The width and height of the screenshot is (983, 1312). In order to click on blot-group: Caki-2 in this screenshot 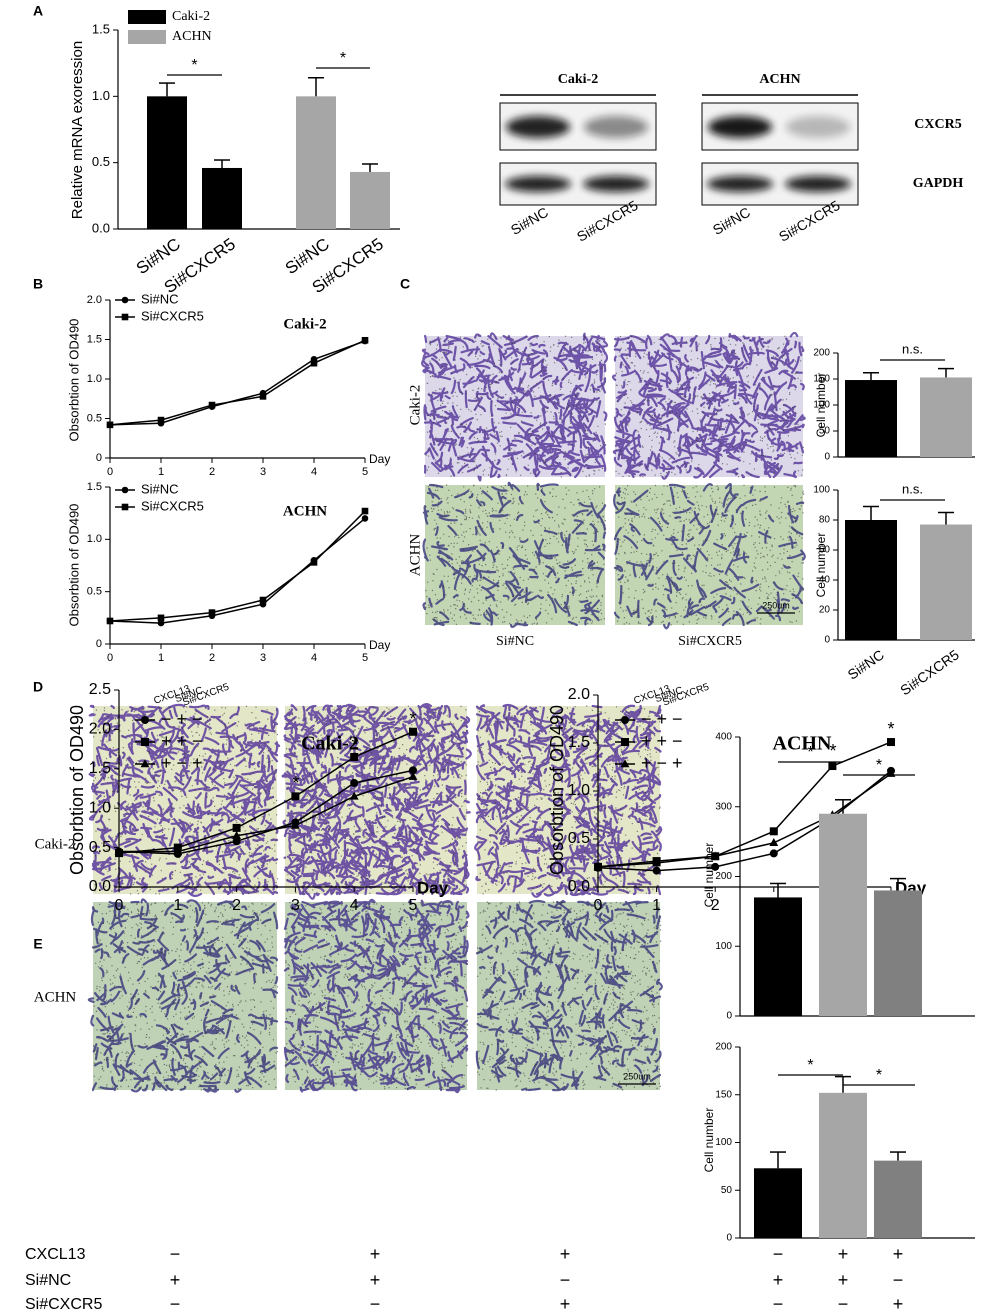, I will do `click(578, 79)`.